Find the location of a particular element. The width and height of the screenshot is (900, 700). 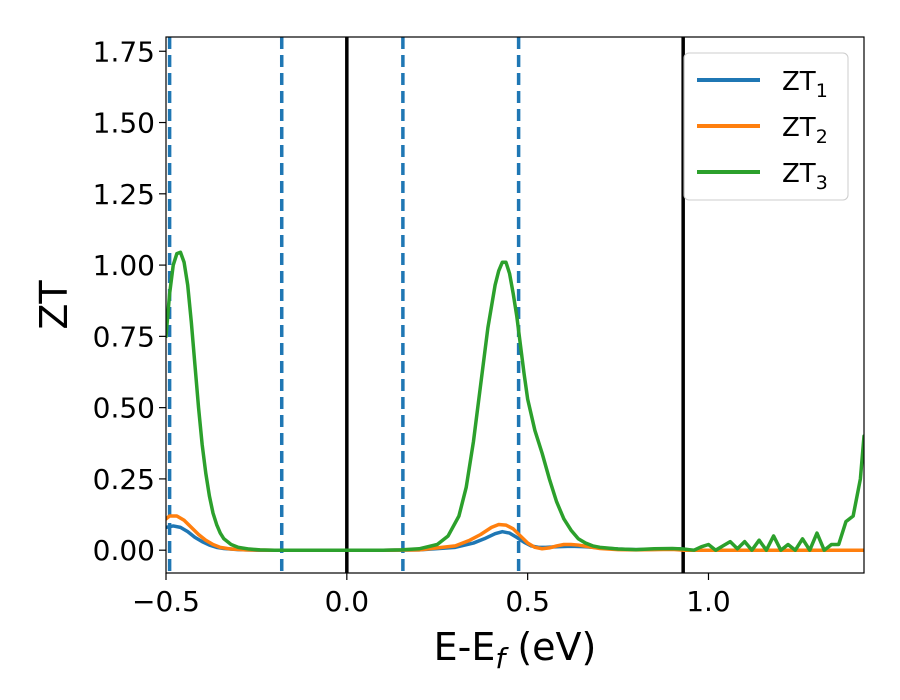

x-tick-label-0: −0.5 is located at coordinates (166, 601).